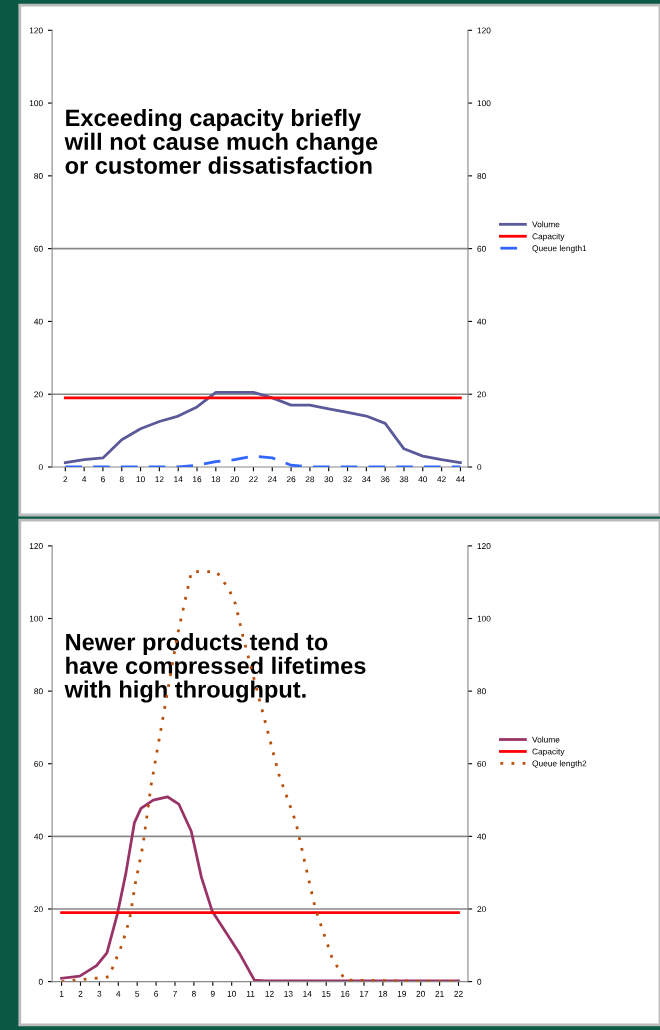 Image resolution: width=660 pixels, height=1030 pixels. What do you see at coordinates (215, 668) in the screenshot?
I see `annotation: Newer products tend to have compressed lifetimes with high throughput.` at bounding box center [215, 668].